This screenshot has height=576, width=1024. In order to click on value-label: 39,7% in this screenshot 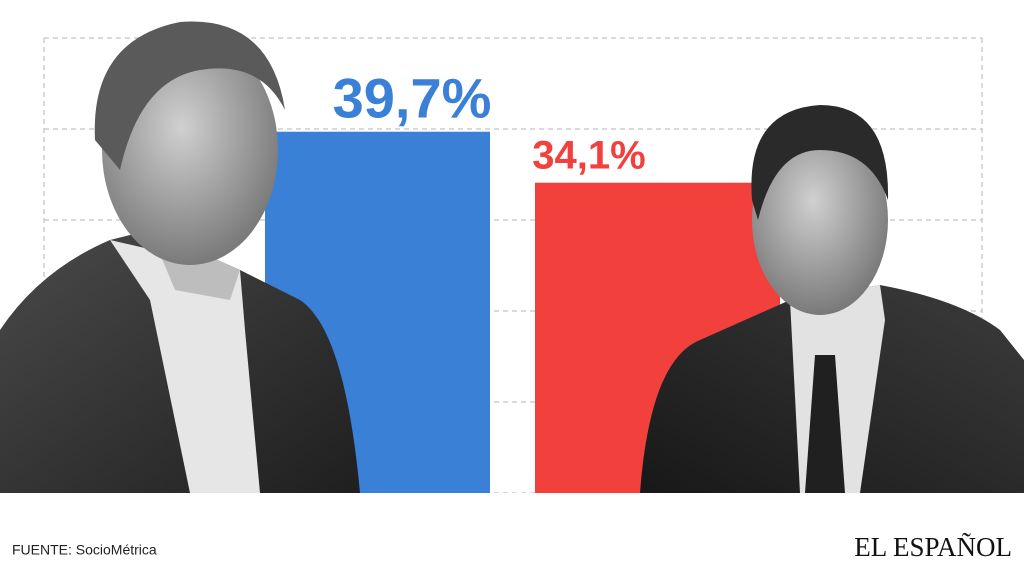, I will do `click(412, 98)`.